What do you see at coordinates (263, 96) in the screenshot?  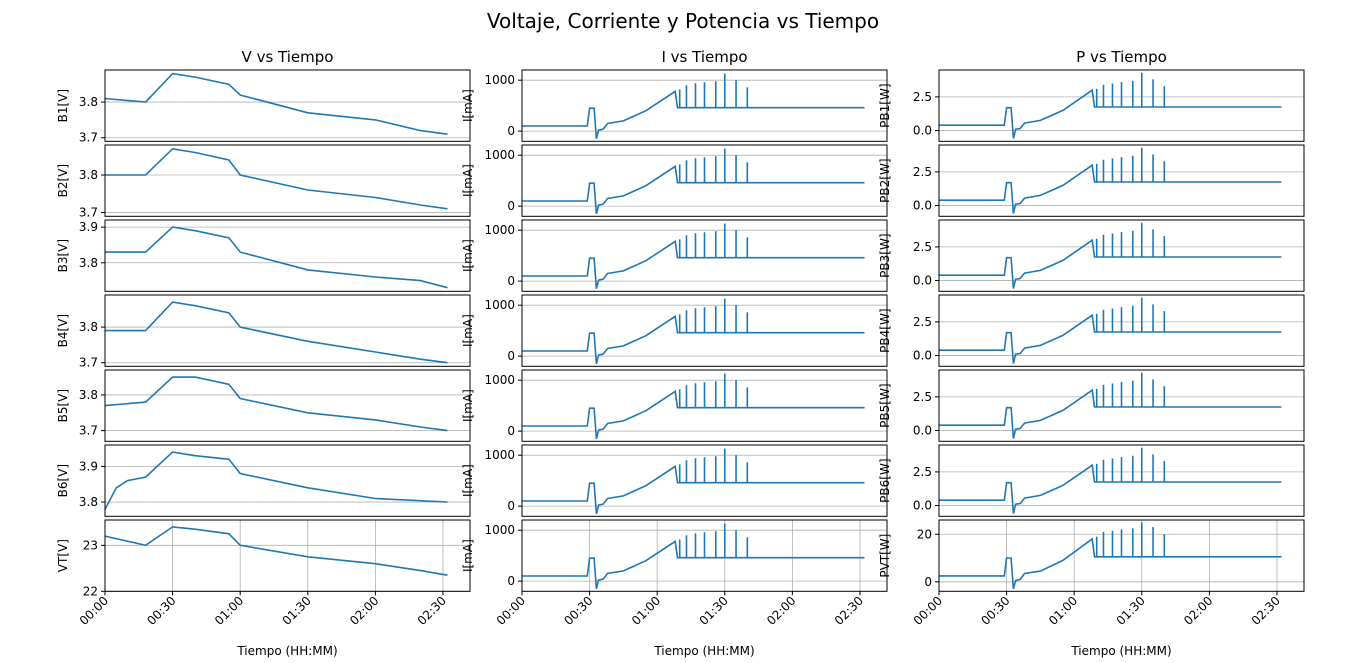 I see `subplot-V-B1: 3.7 3.8 B1[V] V vs Tiempo` at bounding box center [263, 96].